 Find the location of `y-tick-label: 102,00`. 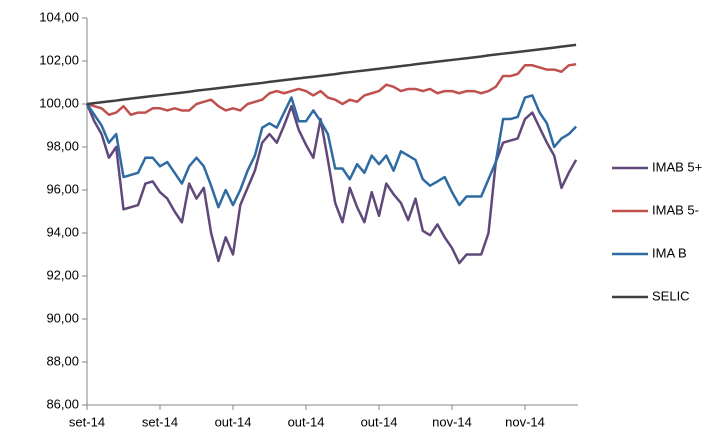

y-tick-label: 102,00 is located at coordinates (59, 59).